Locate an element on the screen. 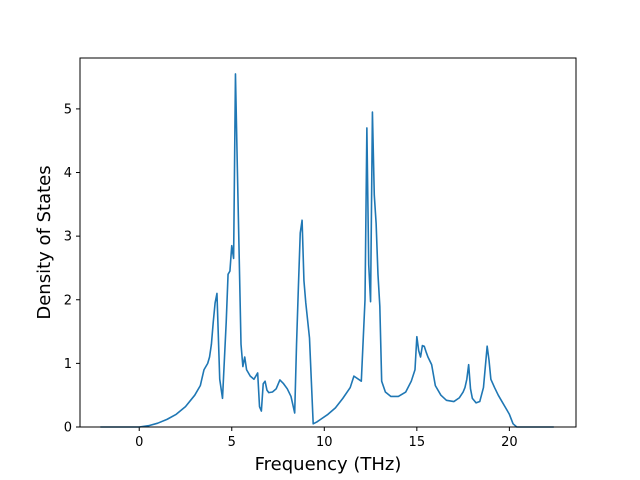 The image size is (640, 480). x-tick-label: 0 is located at coordinates (139, 442).